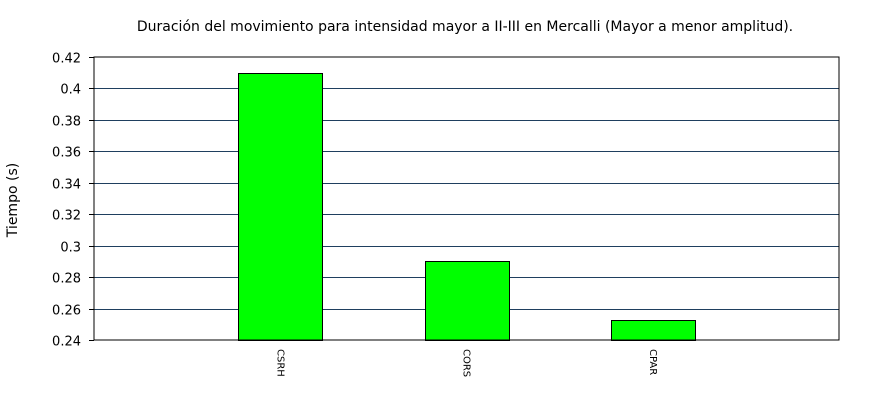 This screenshot has height=400, width=870. I want to click on y-tick-label: 0.34, so click(66, 185).